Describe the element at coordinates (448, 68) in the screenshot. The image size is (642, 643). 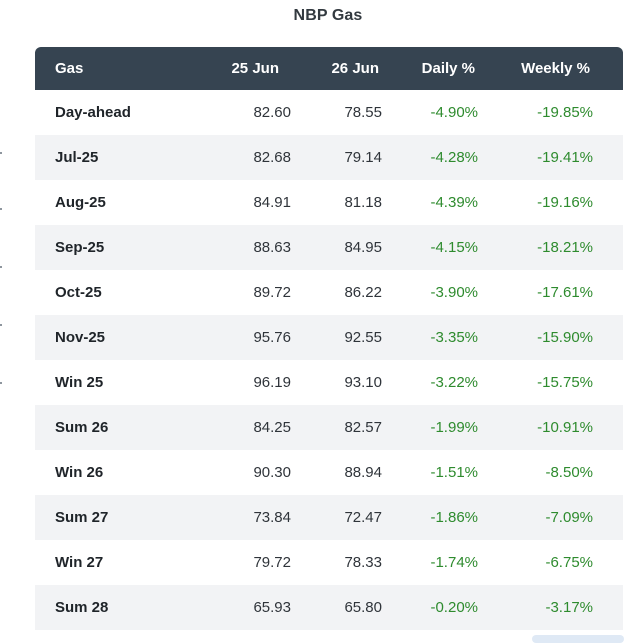
I see `column-header-daily-pct: Daily %` at that location.